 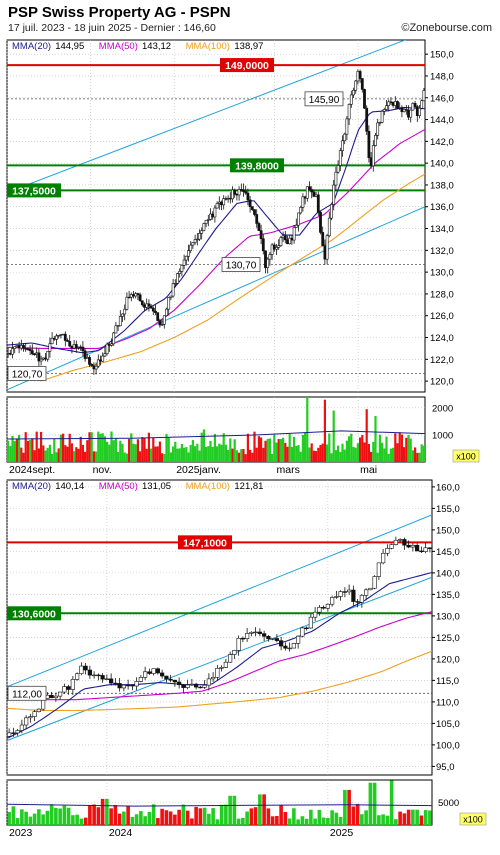 I want to click on brand-logo: ©Zonebourse.com, so click(x=446, y=28).